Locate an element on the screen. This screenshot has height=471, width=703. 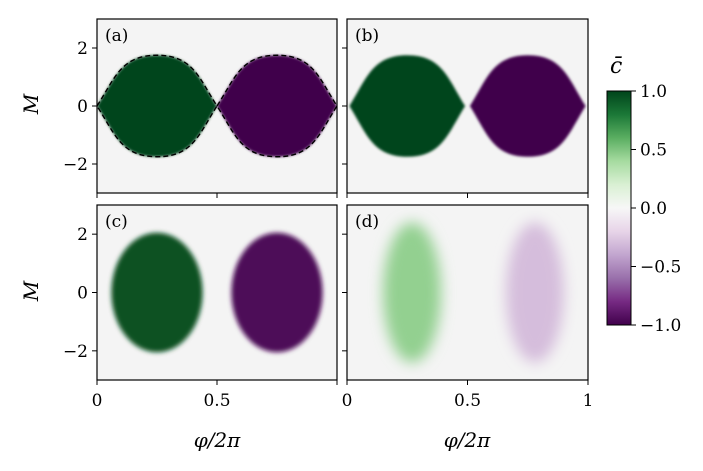
panel-a: (a) 2 0 −2 is located at coordinates (200, 108).